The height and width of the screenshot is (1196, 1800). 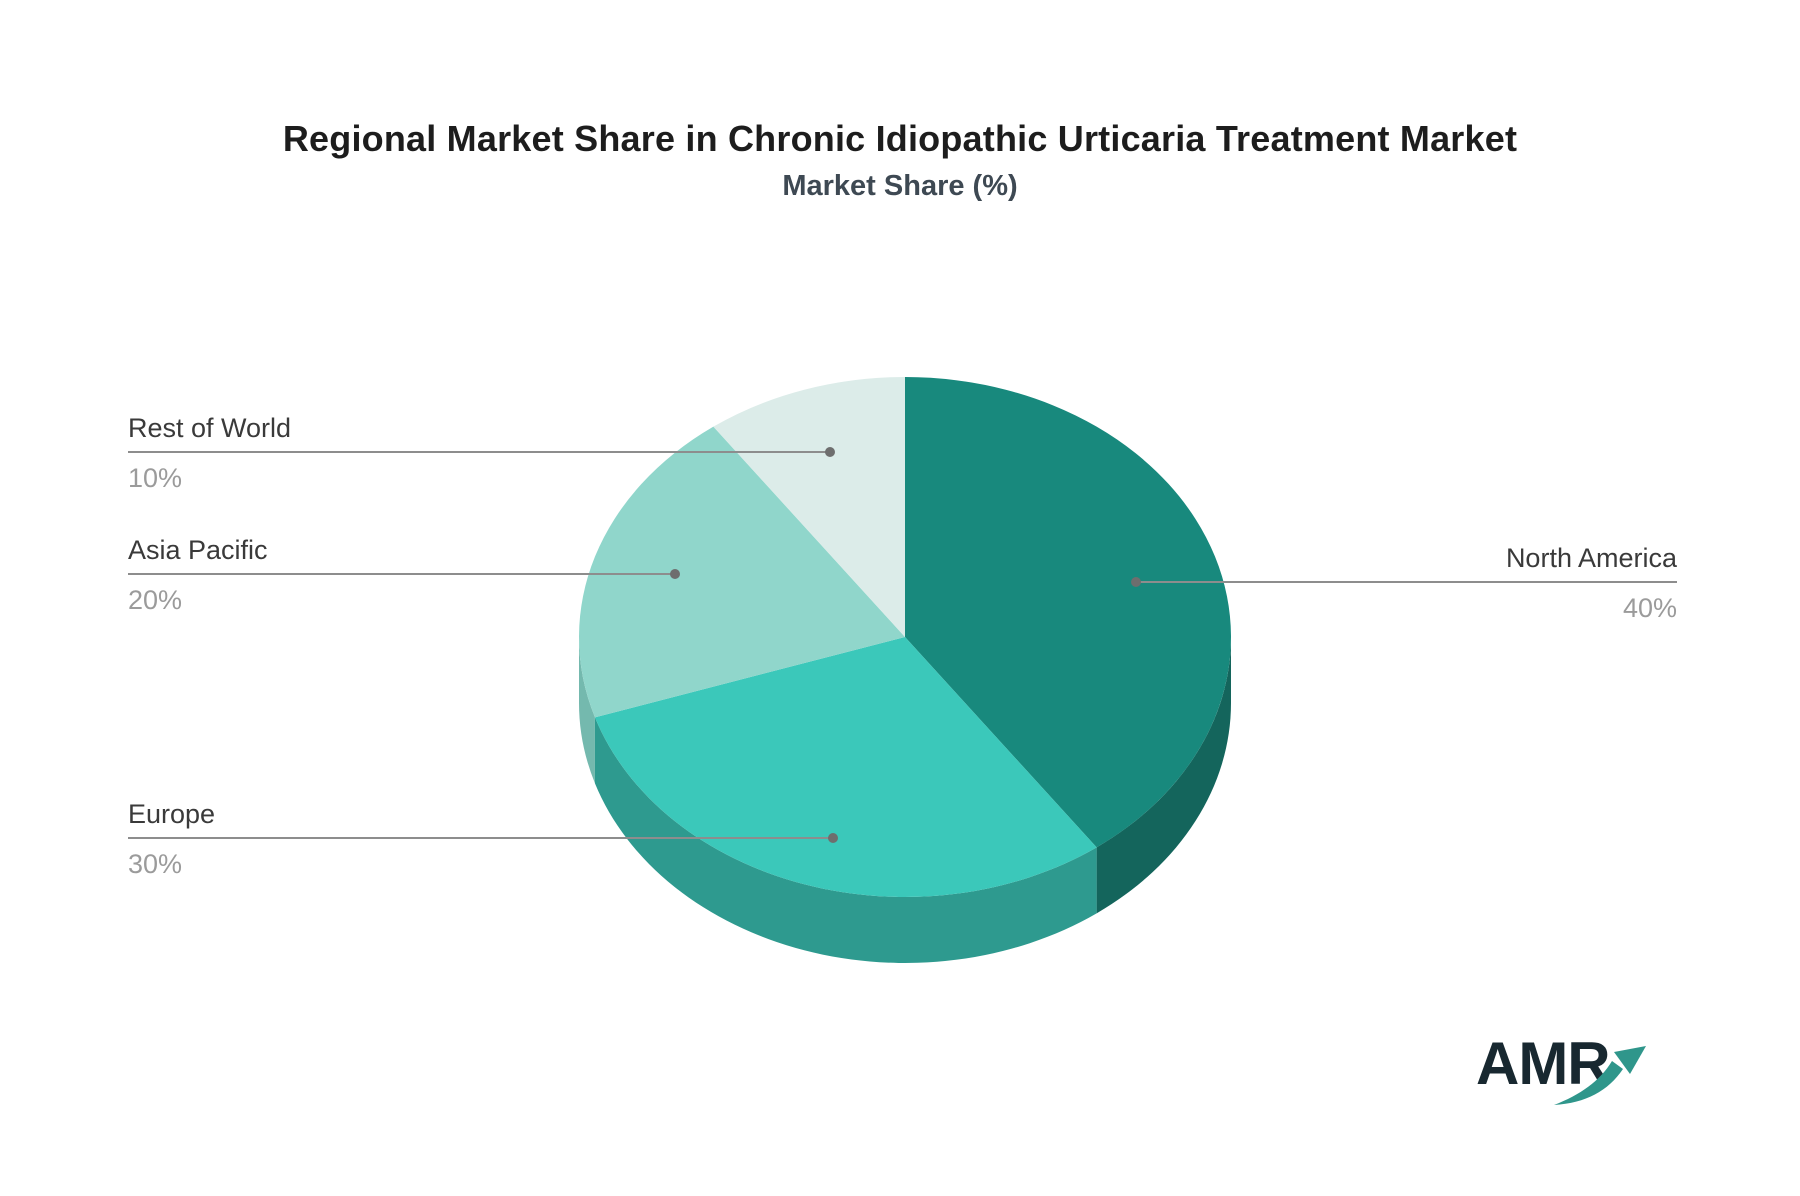 I want to click on leader-dot-rest-of-world, so click(x=830, y=452).